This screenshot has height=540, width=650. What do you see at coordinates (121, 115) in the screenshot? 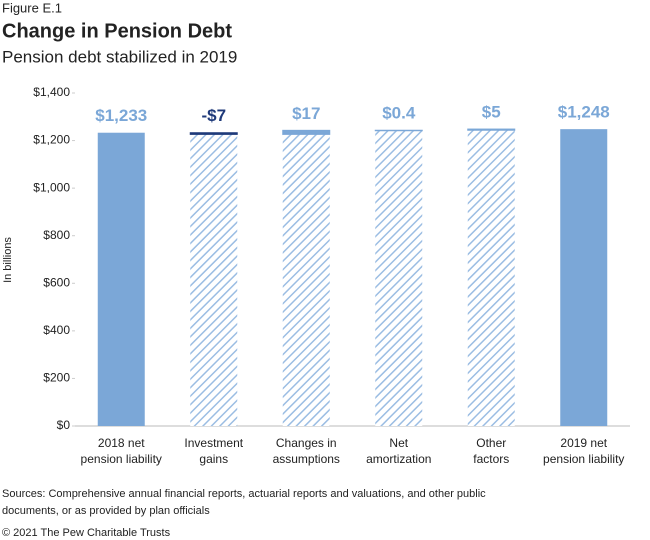
I see `value-label: $1,233` at bounding box center [121, 115].